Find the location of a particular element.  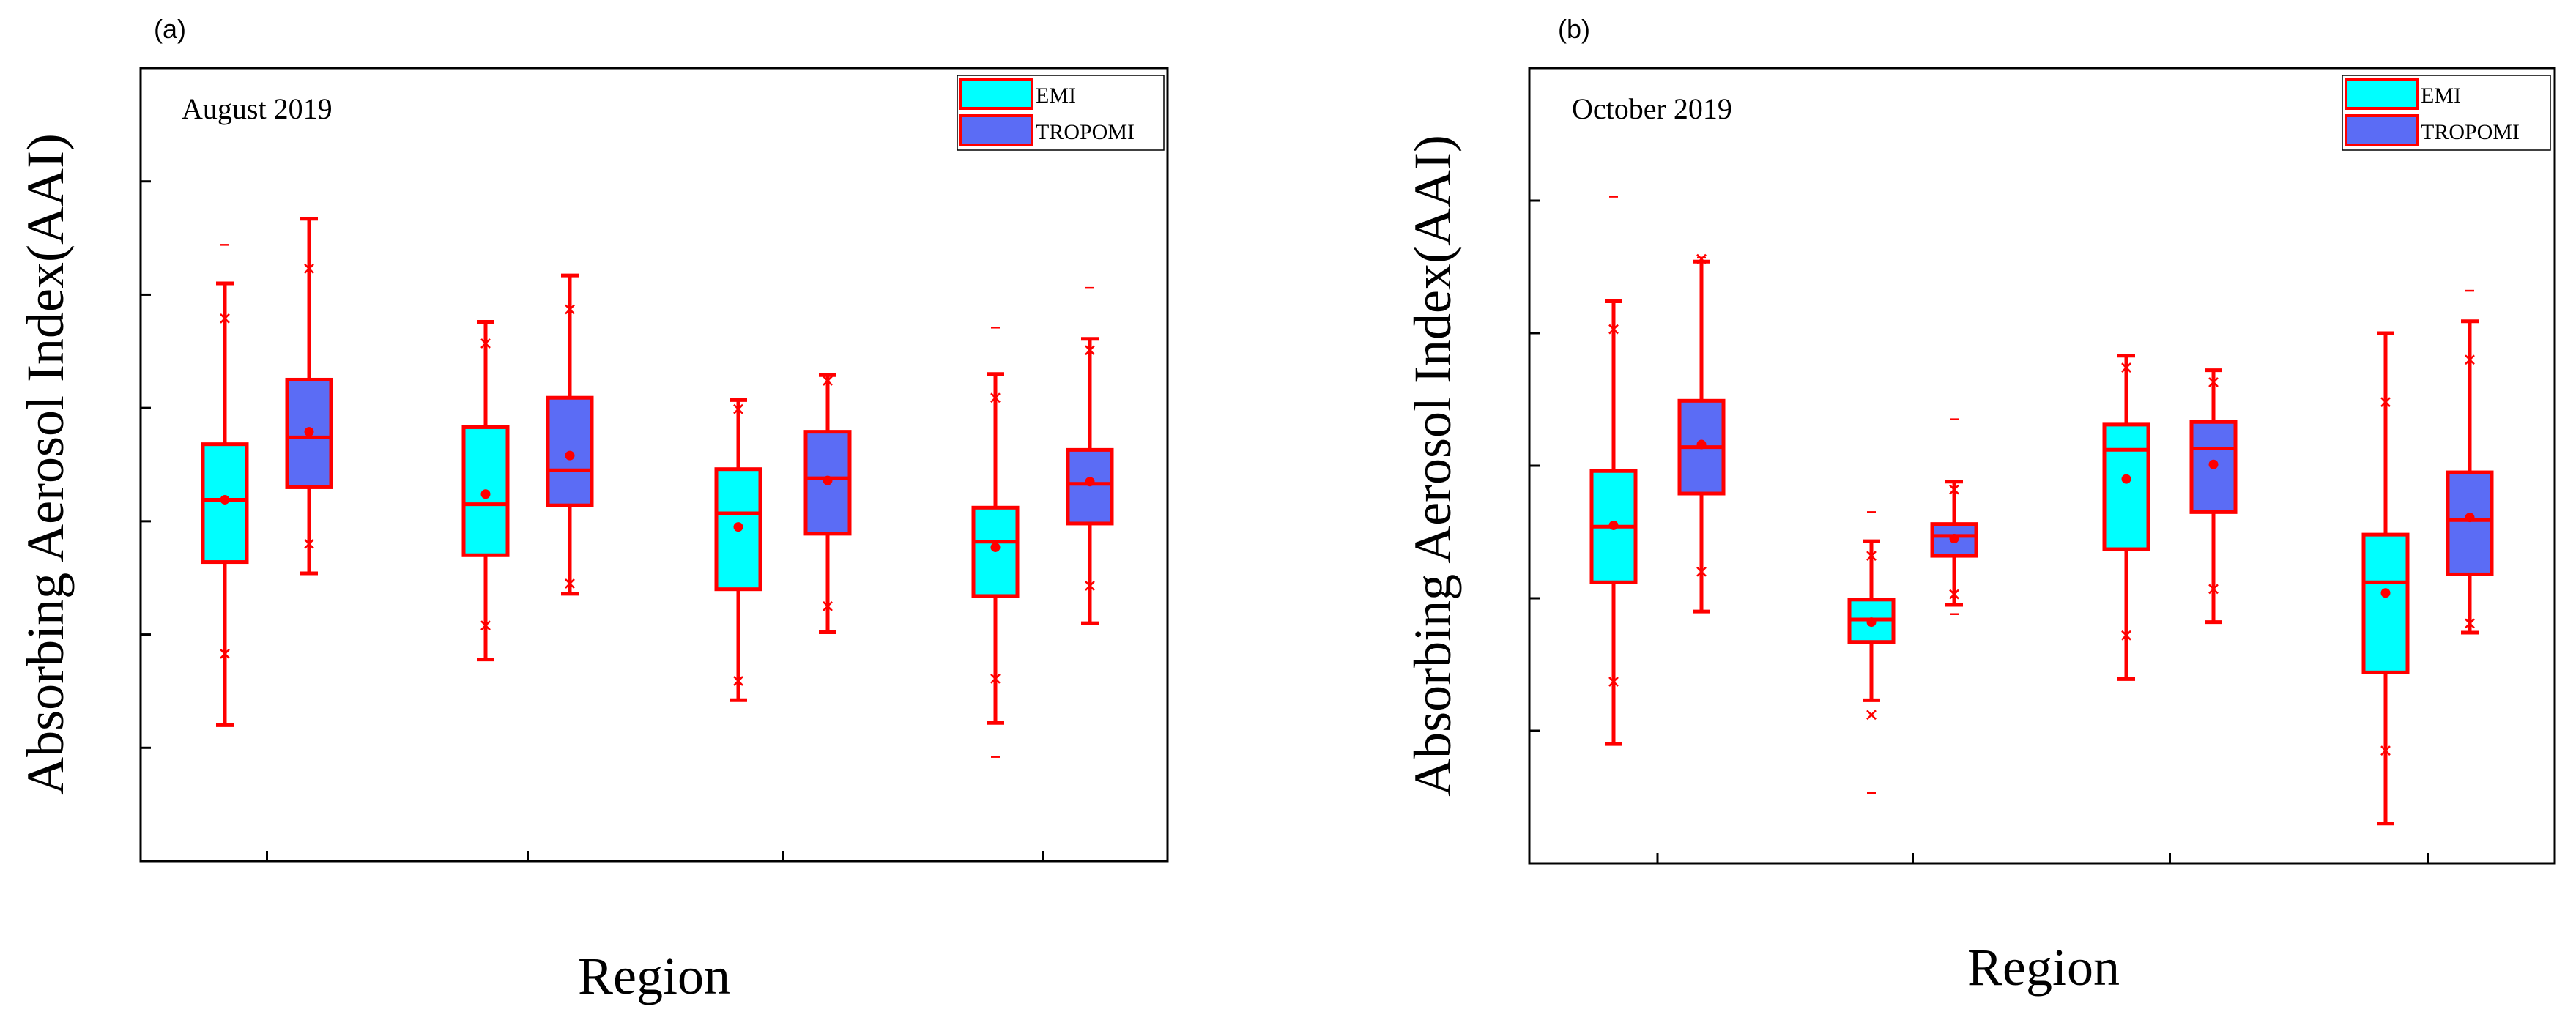

panel-a-xlabel: Region is located at coordinates (654, 976).